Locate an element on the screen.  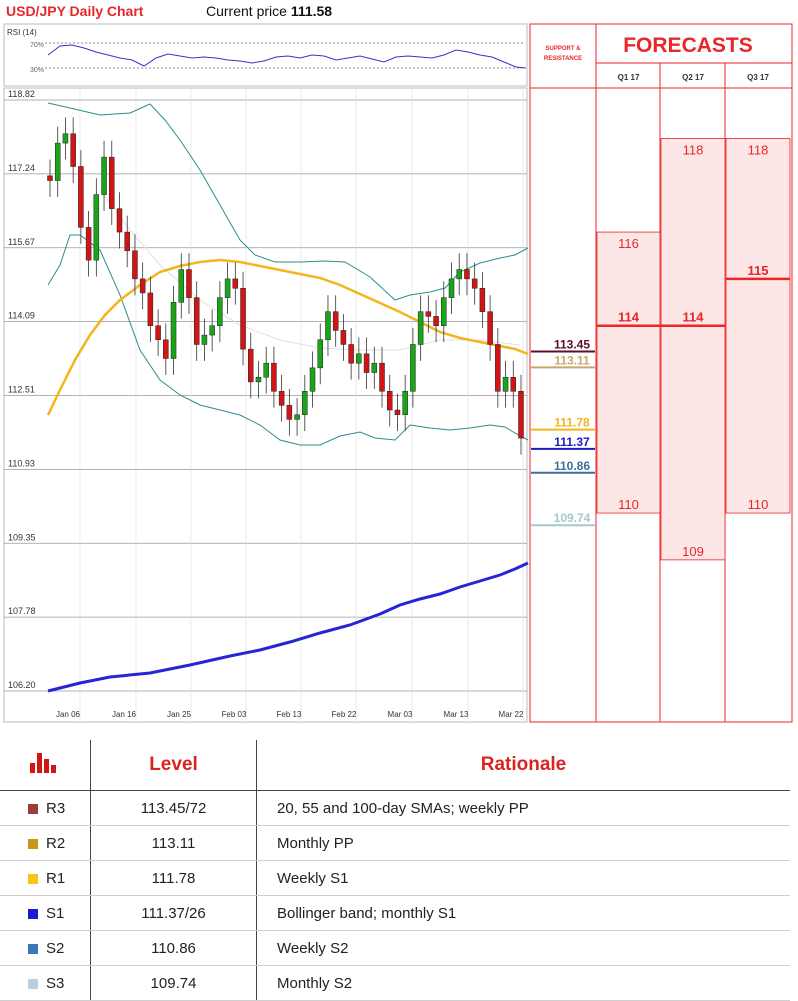
x-tick-label: Mar 03 is located at coordinates (400, 714).